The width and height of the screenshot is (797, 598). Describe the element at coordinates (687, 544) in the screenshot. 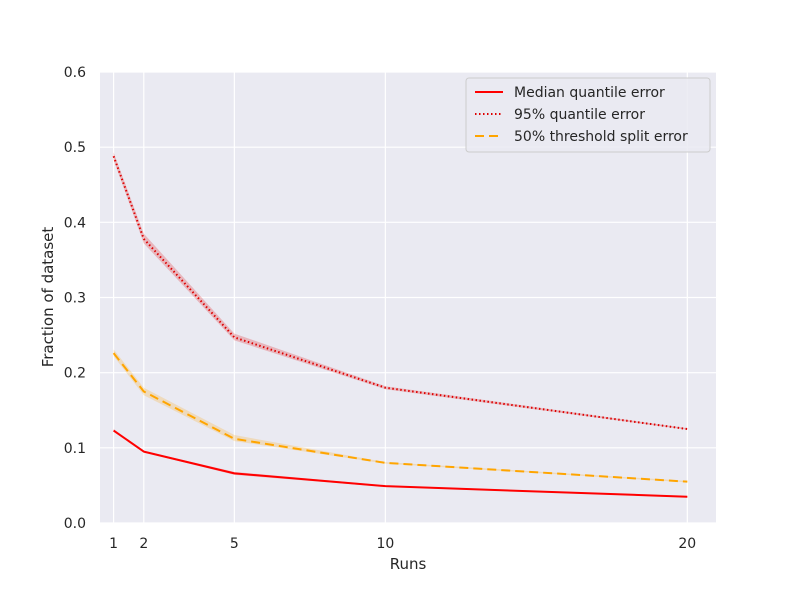

I see `x-tick-label: 20` at that location.